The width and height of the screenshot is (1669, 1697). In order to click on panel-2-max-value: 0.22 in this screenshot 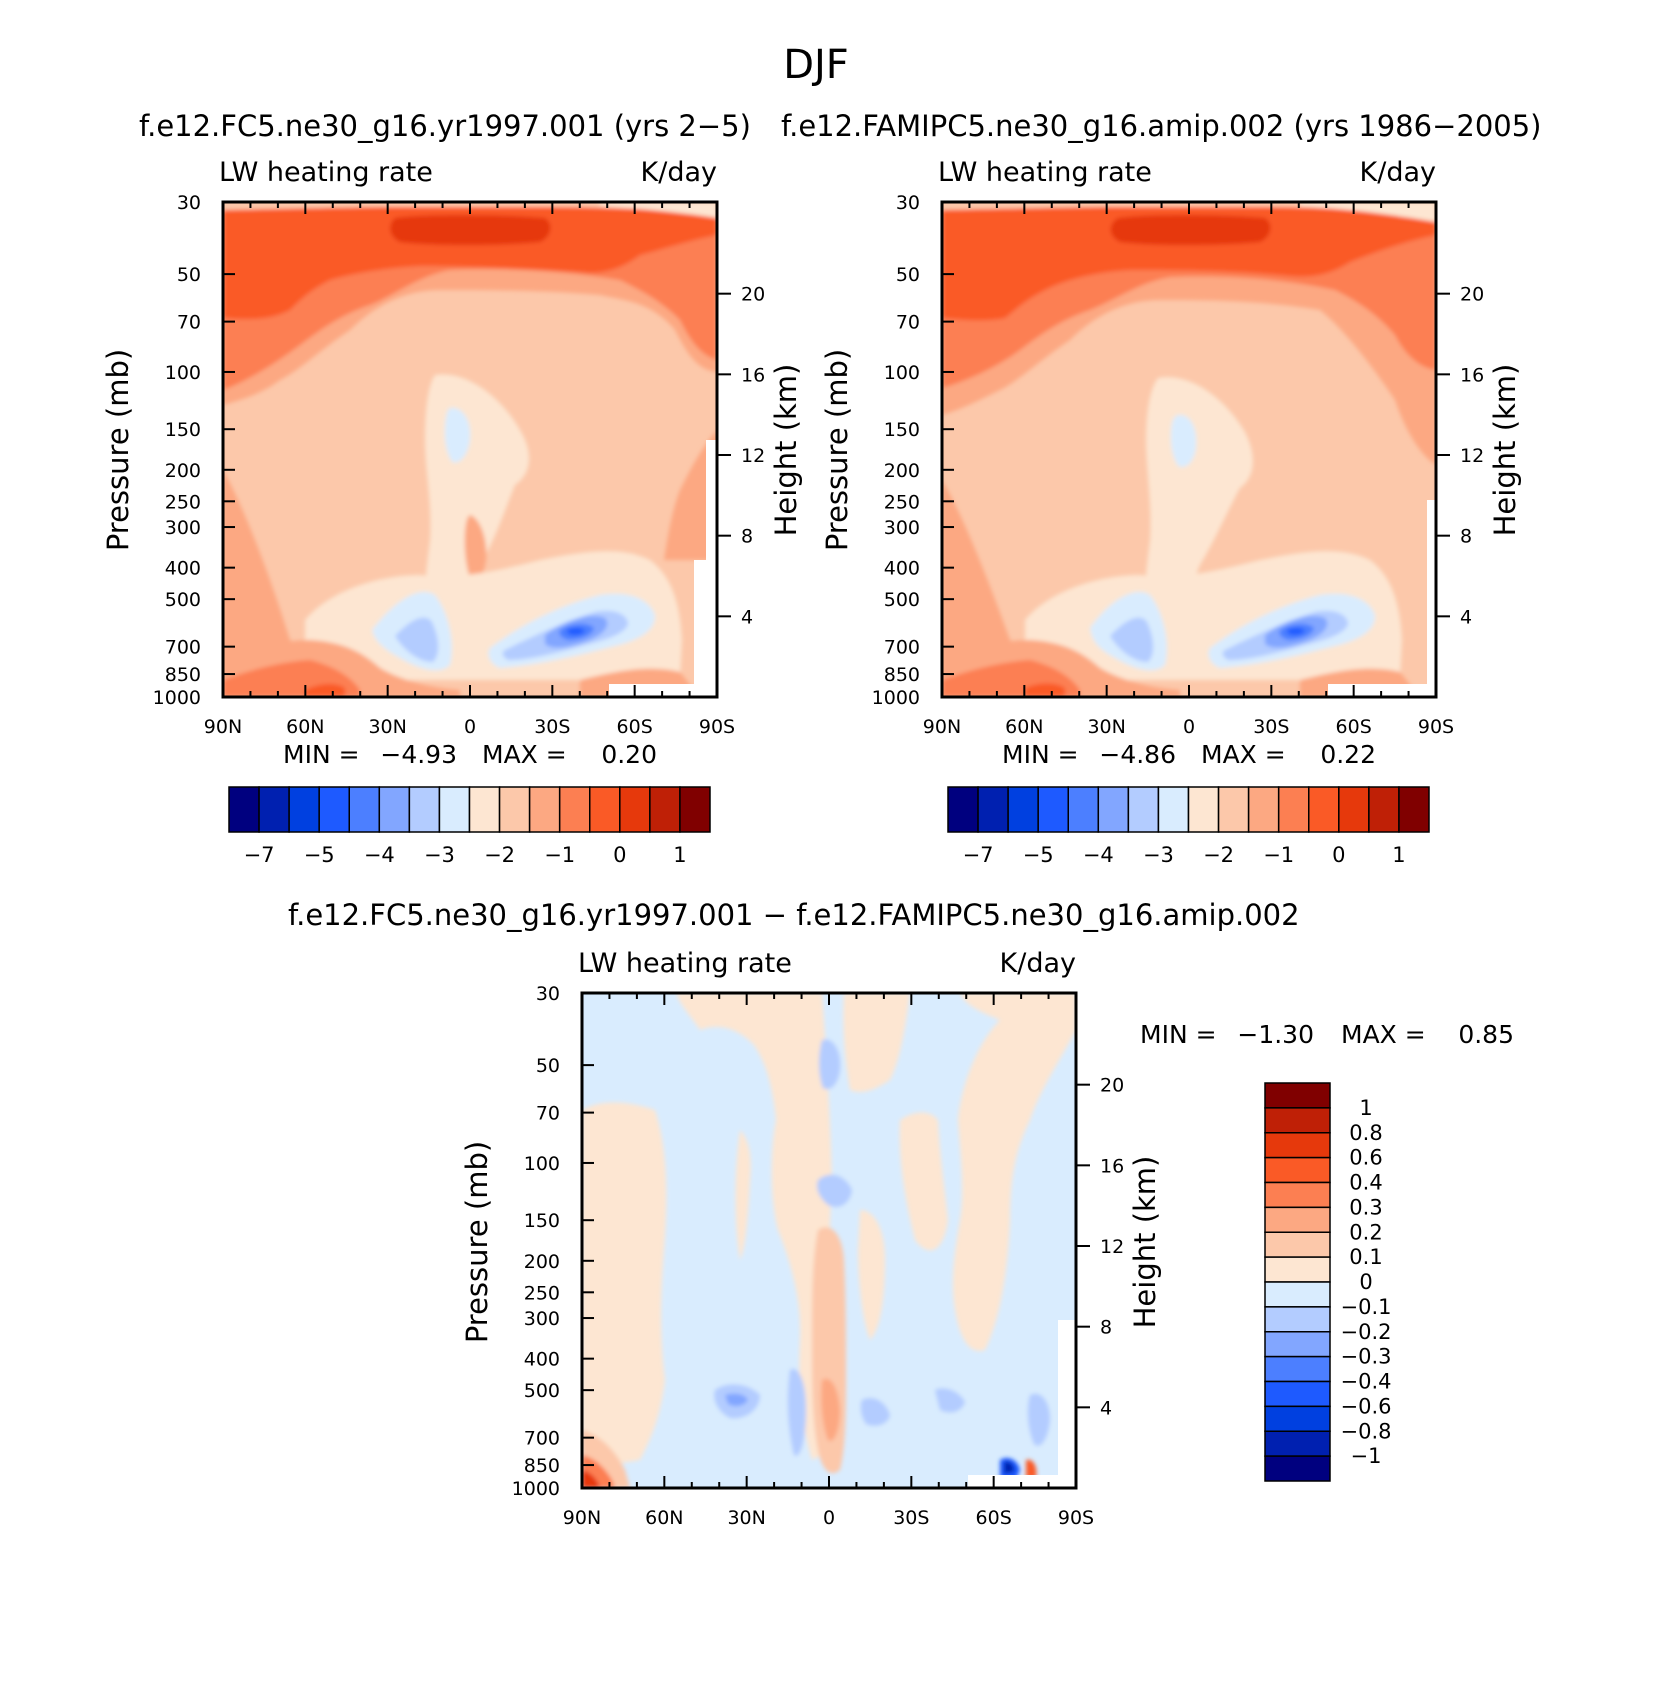, I will do `click(1348, 754)`.